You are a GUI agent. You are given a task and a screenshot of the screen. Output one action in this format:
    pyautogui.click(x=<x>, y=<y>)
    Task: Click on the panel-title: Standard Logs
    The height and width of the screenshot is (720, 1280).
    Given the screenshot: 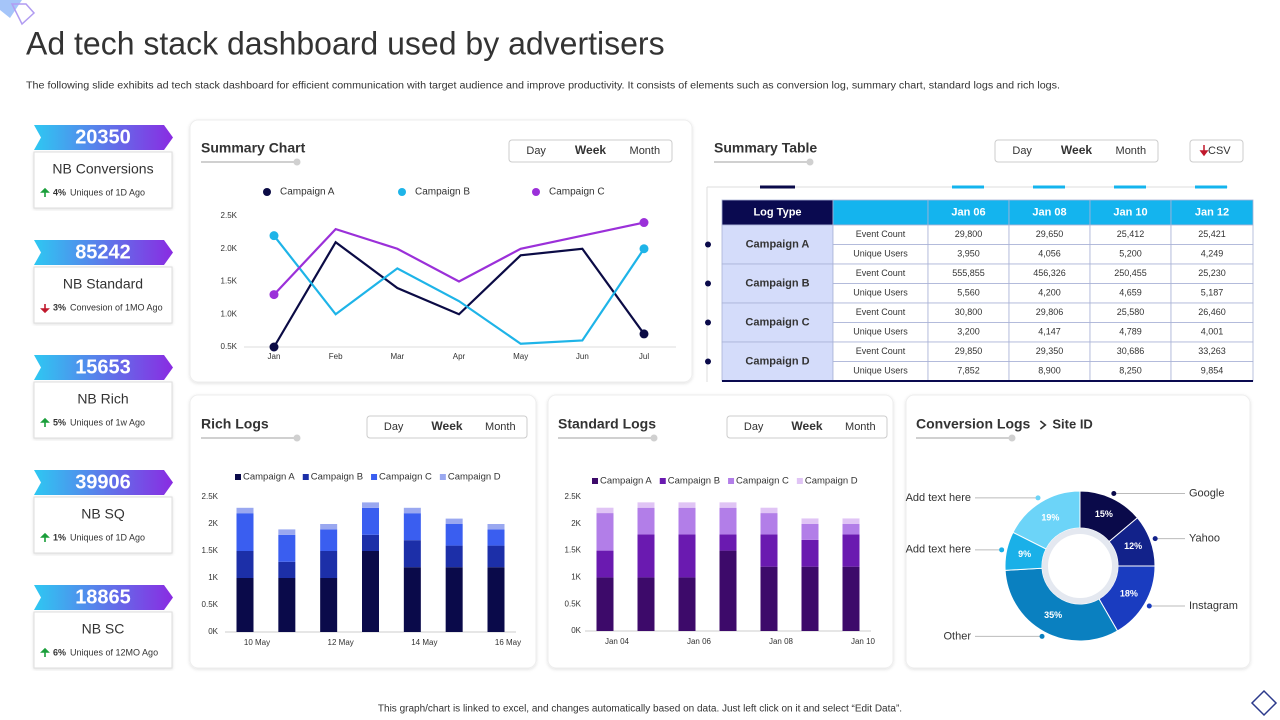 What is the action you would take?
    pyautogui.click(x=607, y=424)
    